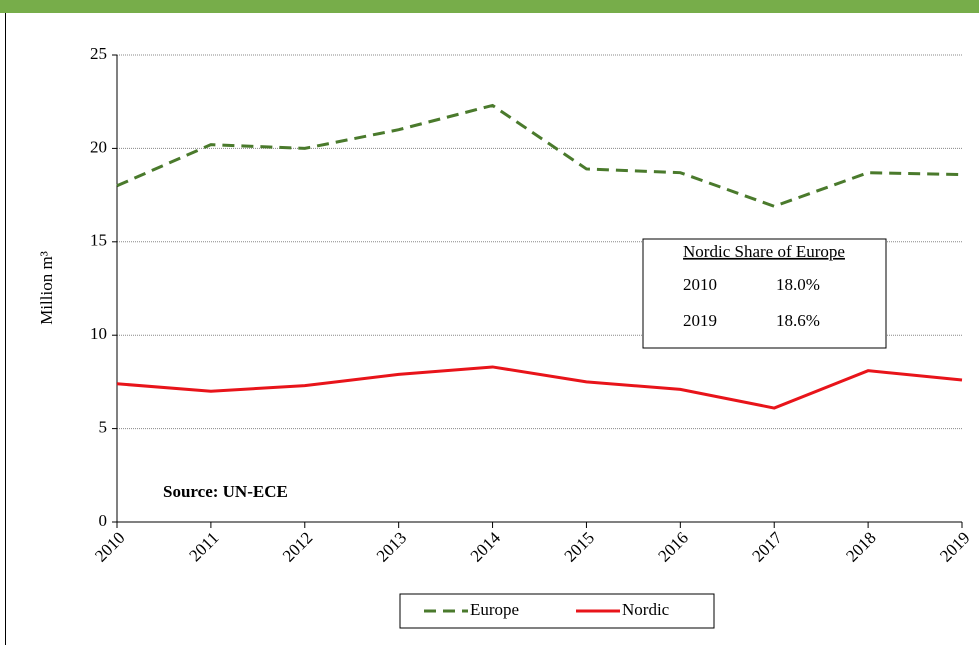  Describe the element at coordinates (103, 520) in the screenshot. I see `y-tick-label: 0` at that location.